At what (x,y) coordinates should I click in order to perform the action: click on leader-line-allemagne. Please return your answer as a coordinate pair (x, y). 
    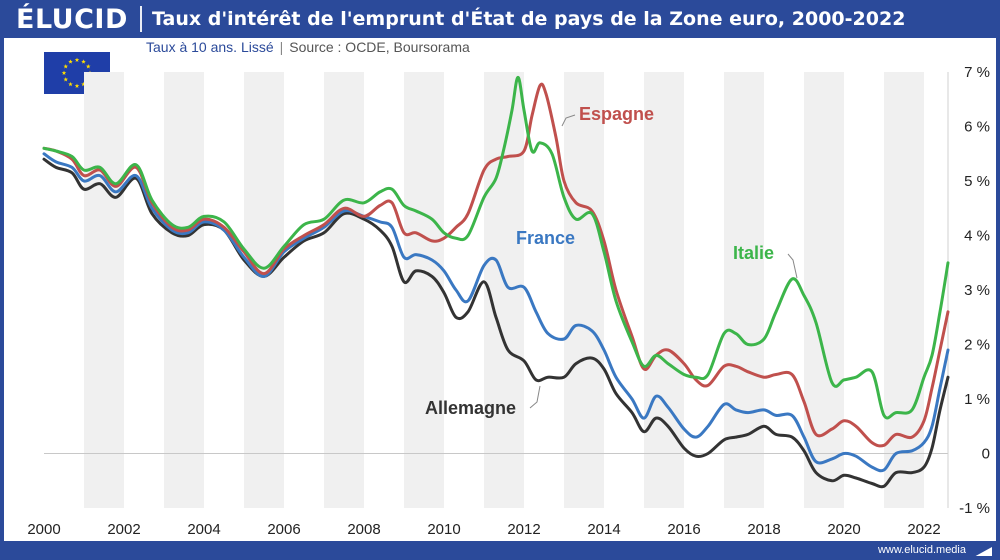
    Looking at the image, I should click on (535, 397).